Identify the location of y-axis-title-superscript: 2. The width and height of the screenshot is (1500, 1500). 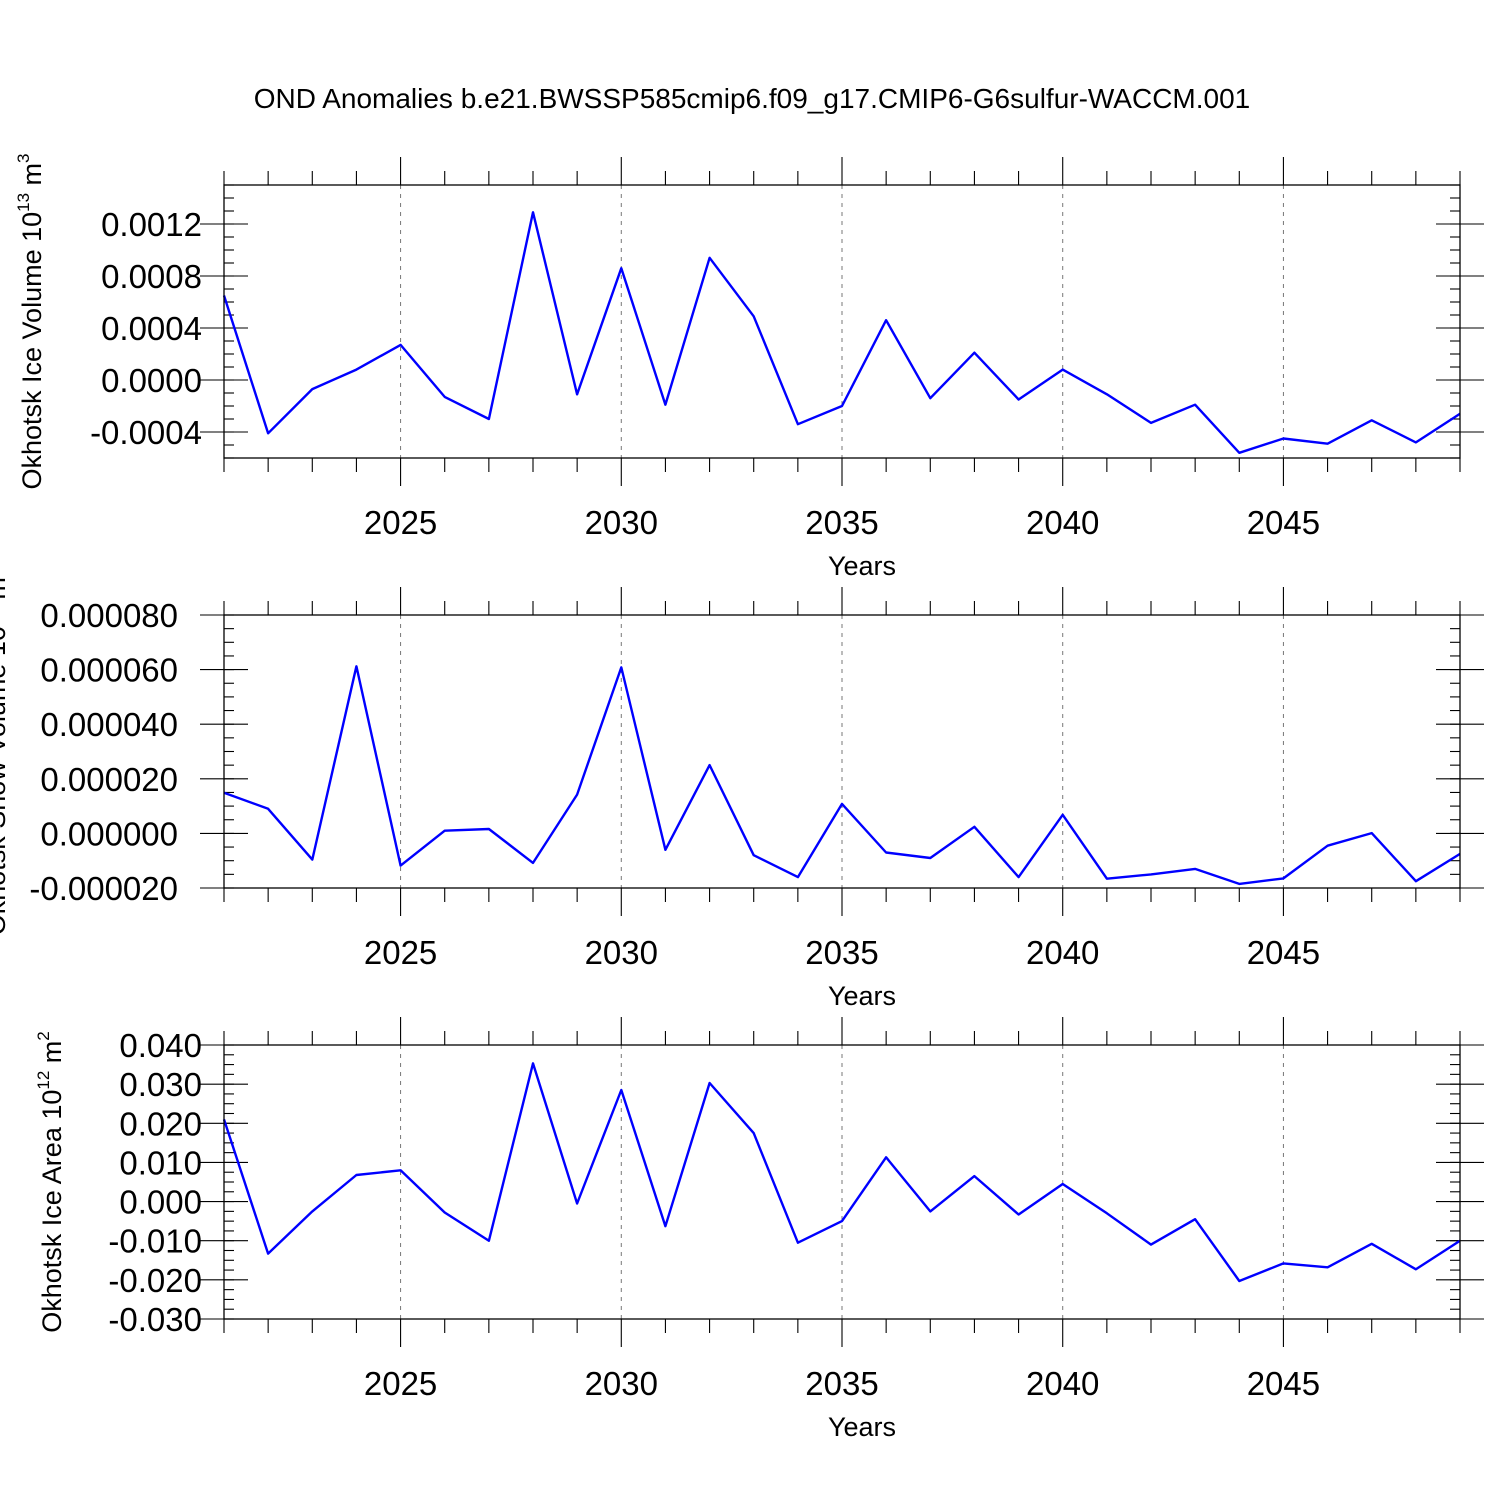
(43, 1035).